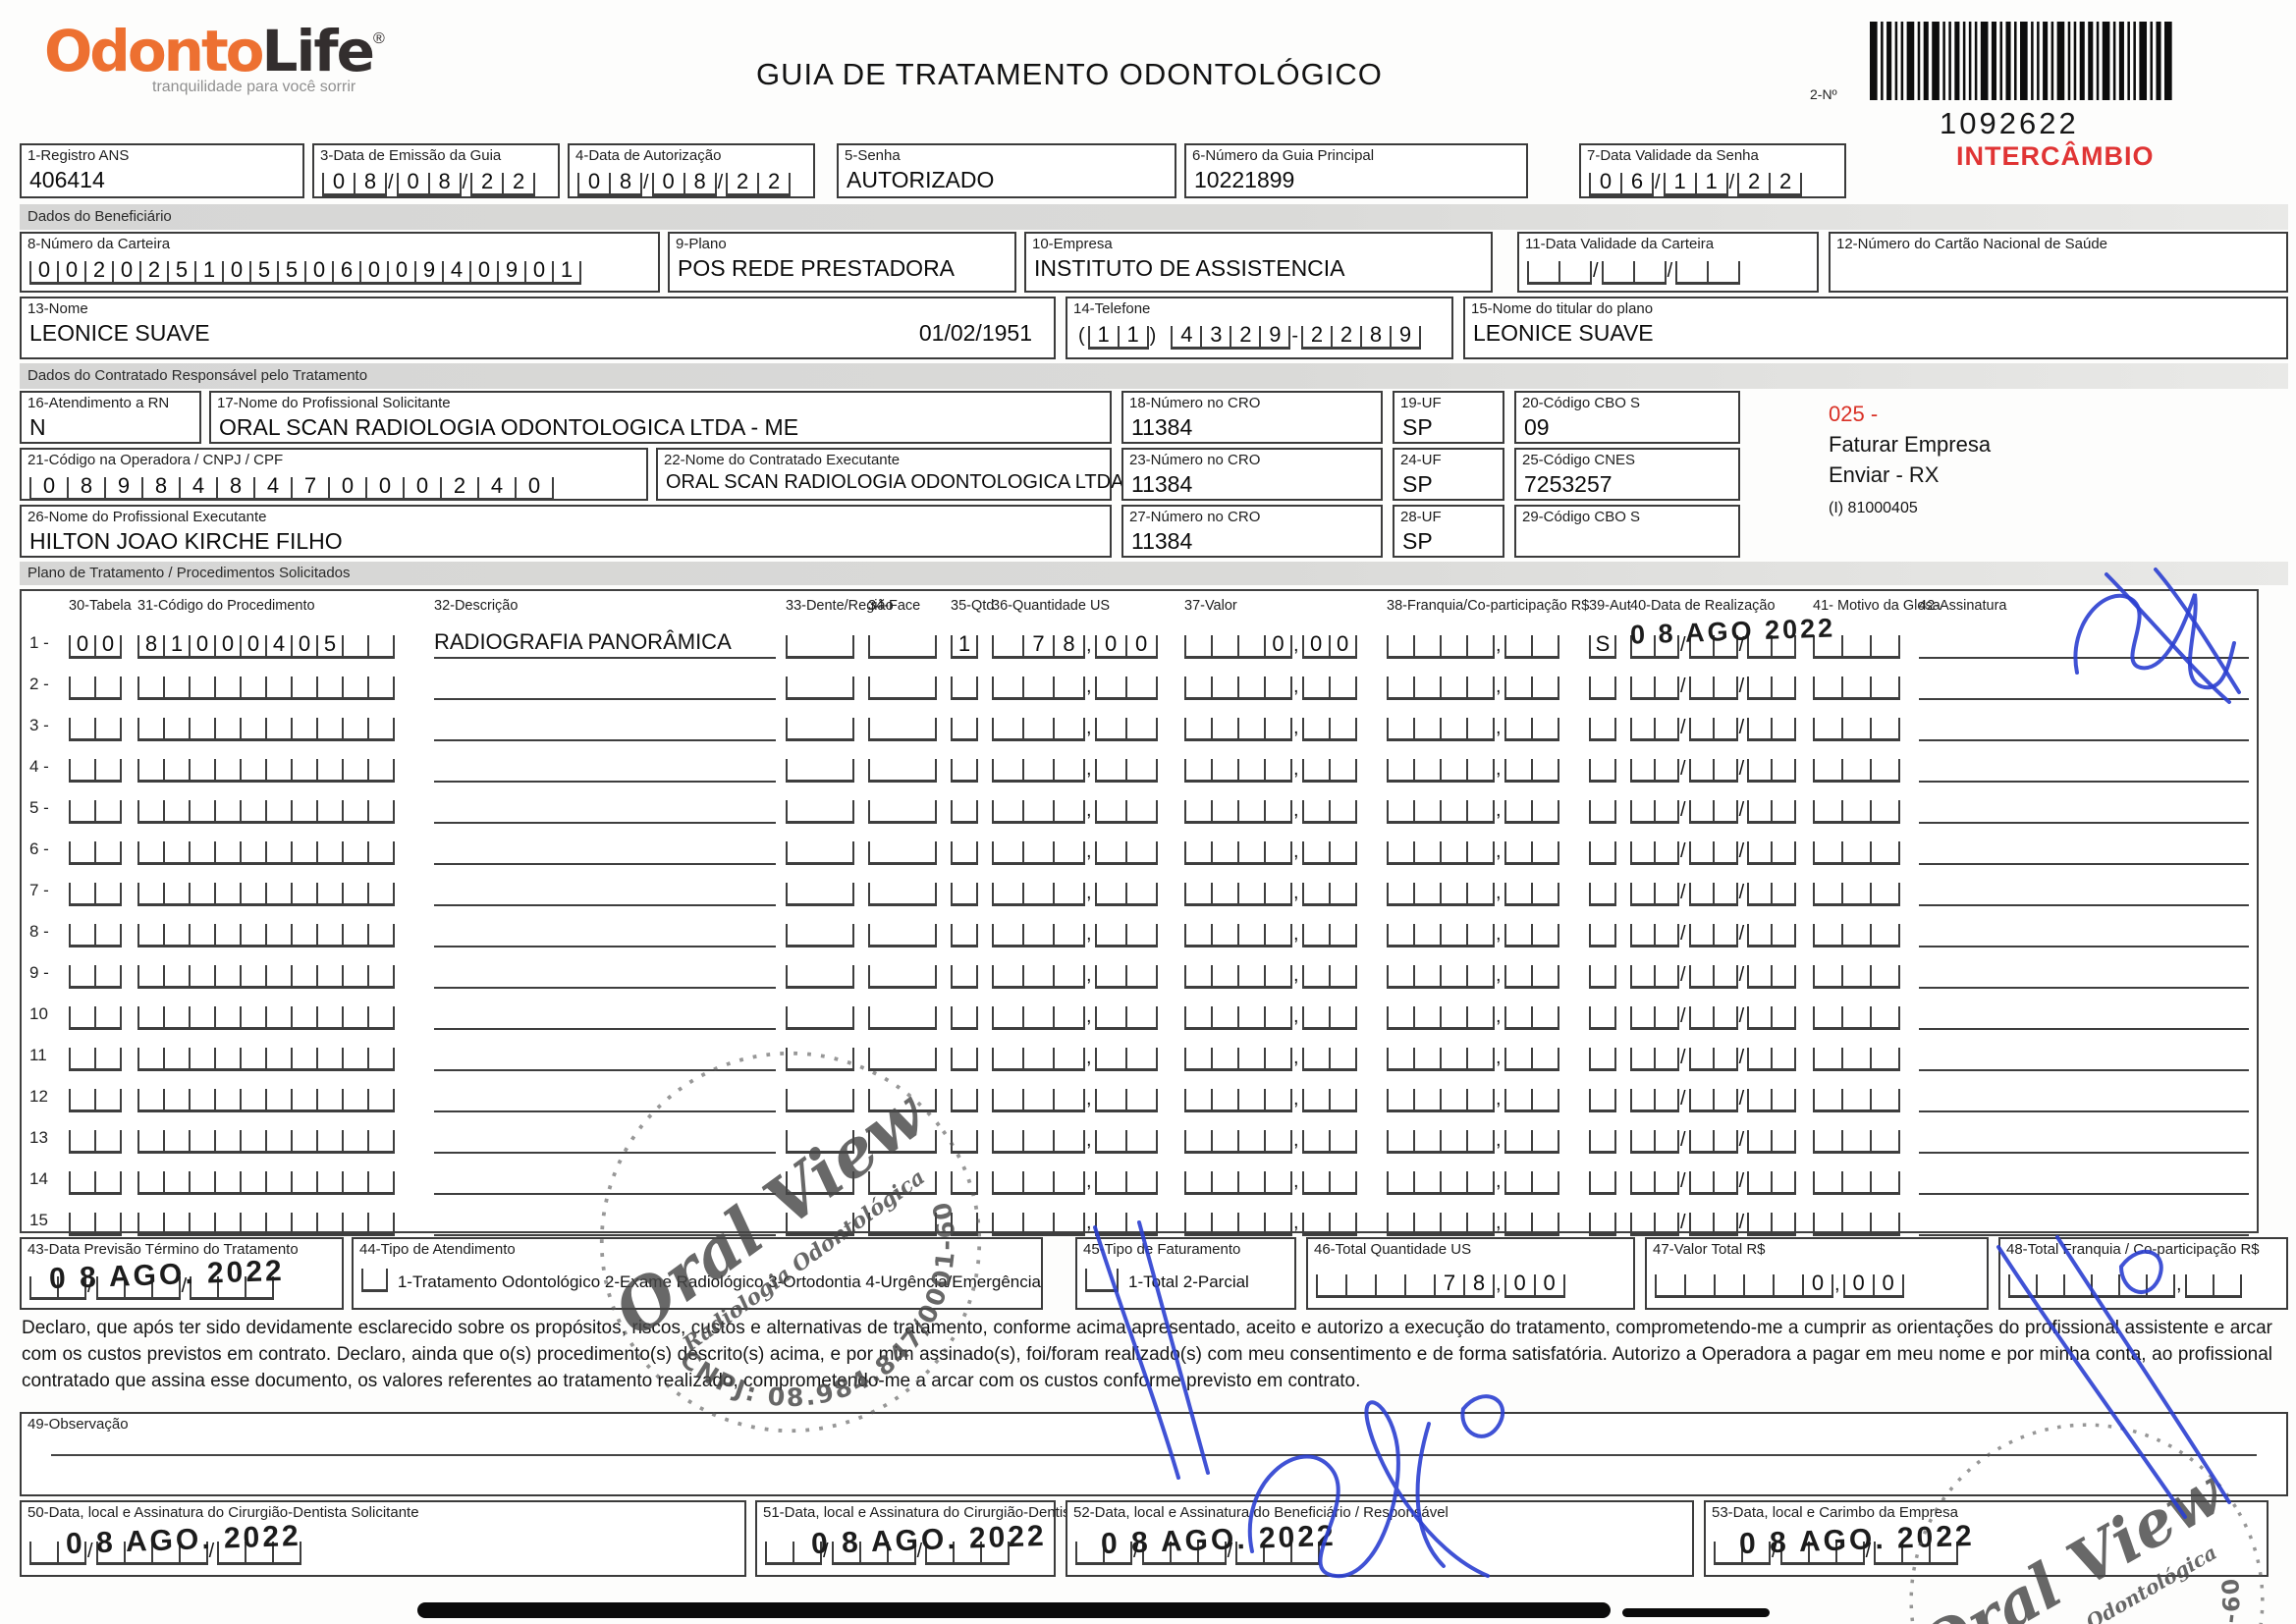 This screenshot has width=2296, height=1624. I want to click on row-number: 13, so click(38, 1137).